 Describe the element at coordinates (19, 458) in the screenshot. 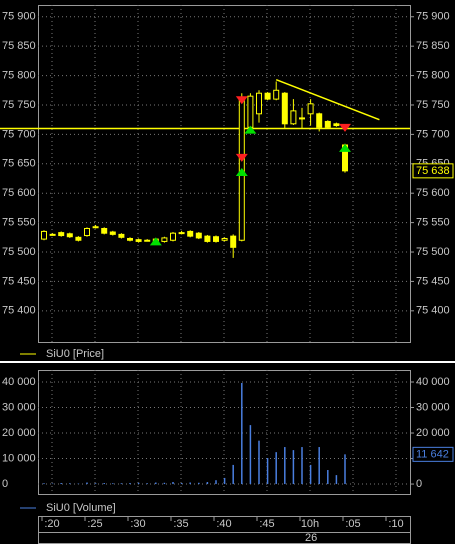

I see `y-tick-label: 10 000` at that location.